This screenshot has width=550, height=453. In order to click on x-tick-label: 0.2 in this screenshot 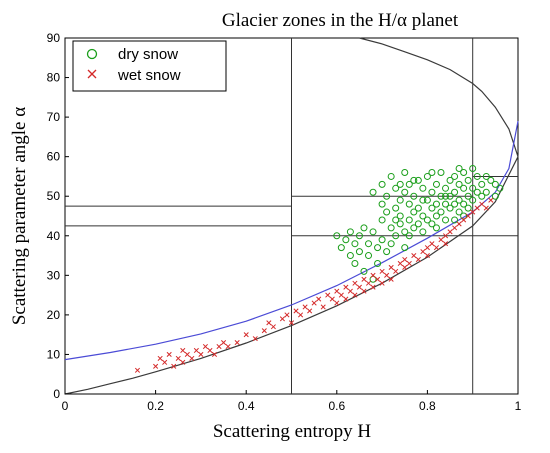, I will do `click(155, 406)`.